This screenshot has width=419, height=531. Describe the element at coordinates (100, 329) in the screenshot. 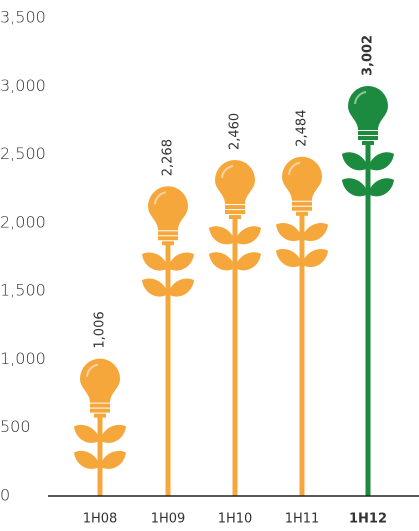

I see `value-label: 1,006` at that location.